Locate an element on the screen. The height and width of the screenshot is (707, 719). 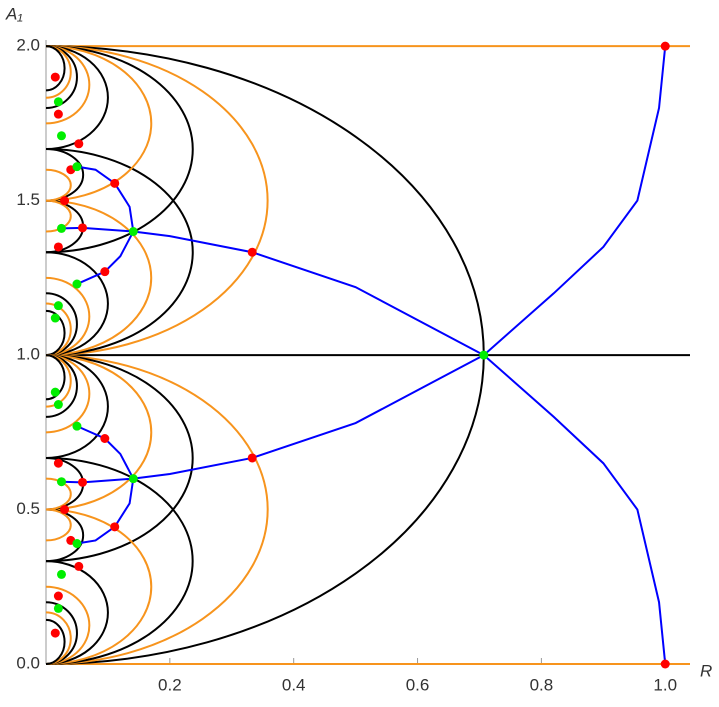
y-tick-label: 0.5 is located at coordinates (28, 508).